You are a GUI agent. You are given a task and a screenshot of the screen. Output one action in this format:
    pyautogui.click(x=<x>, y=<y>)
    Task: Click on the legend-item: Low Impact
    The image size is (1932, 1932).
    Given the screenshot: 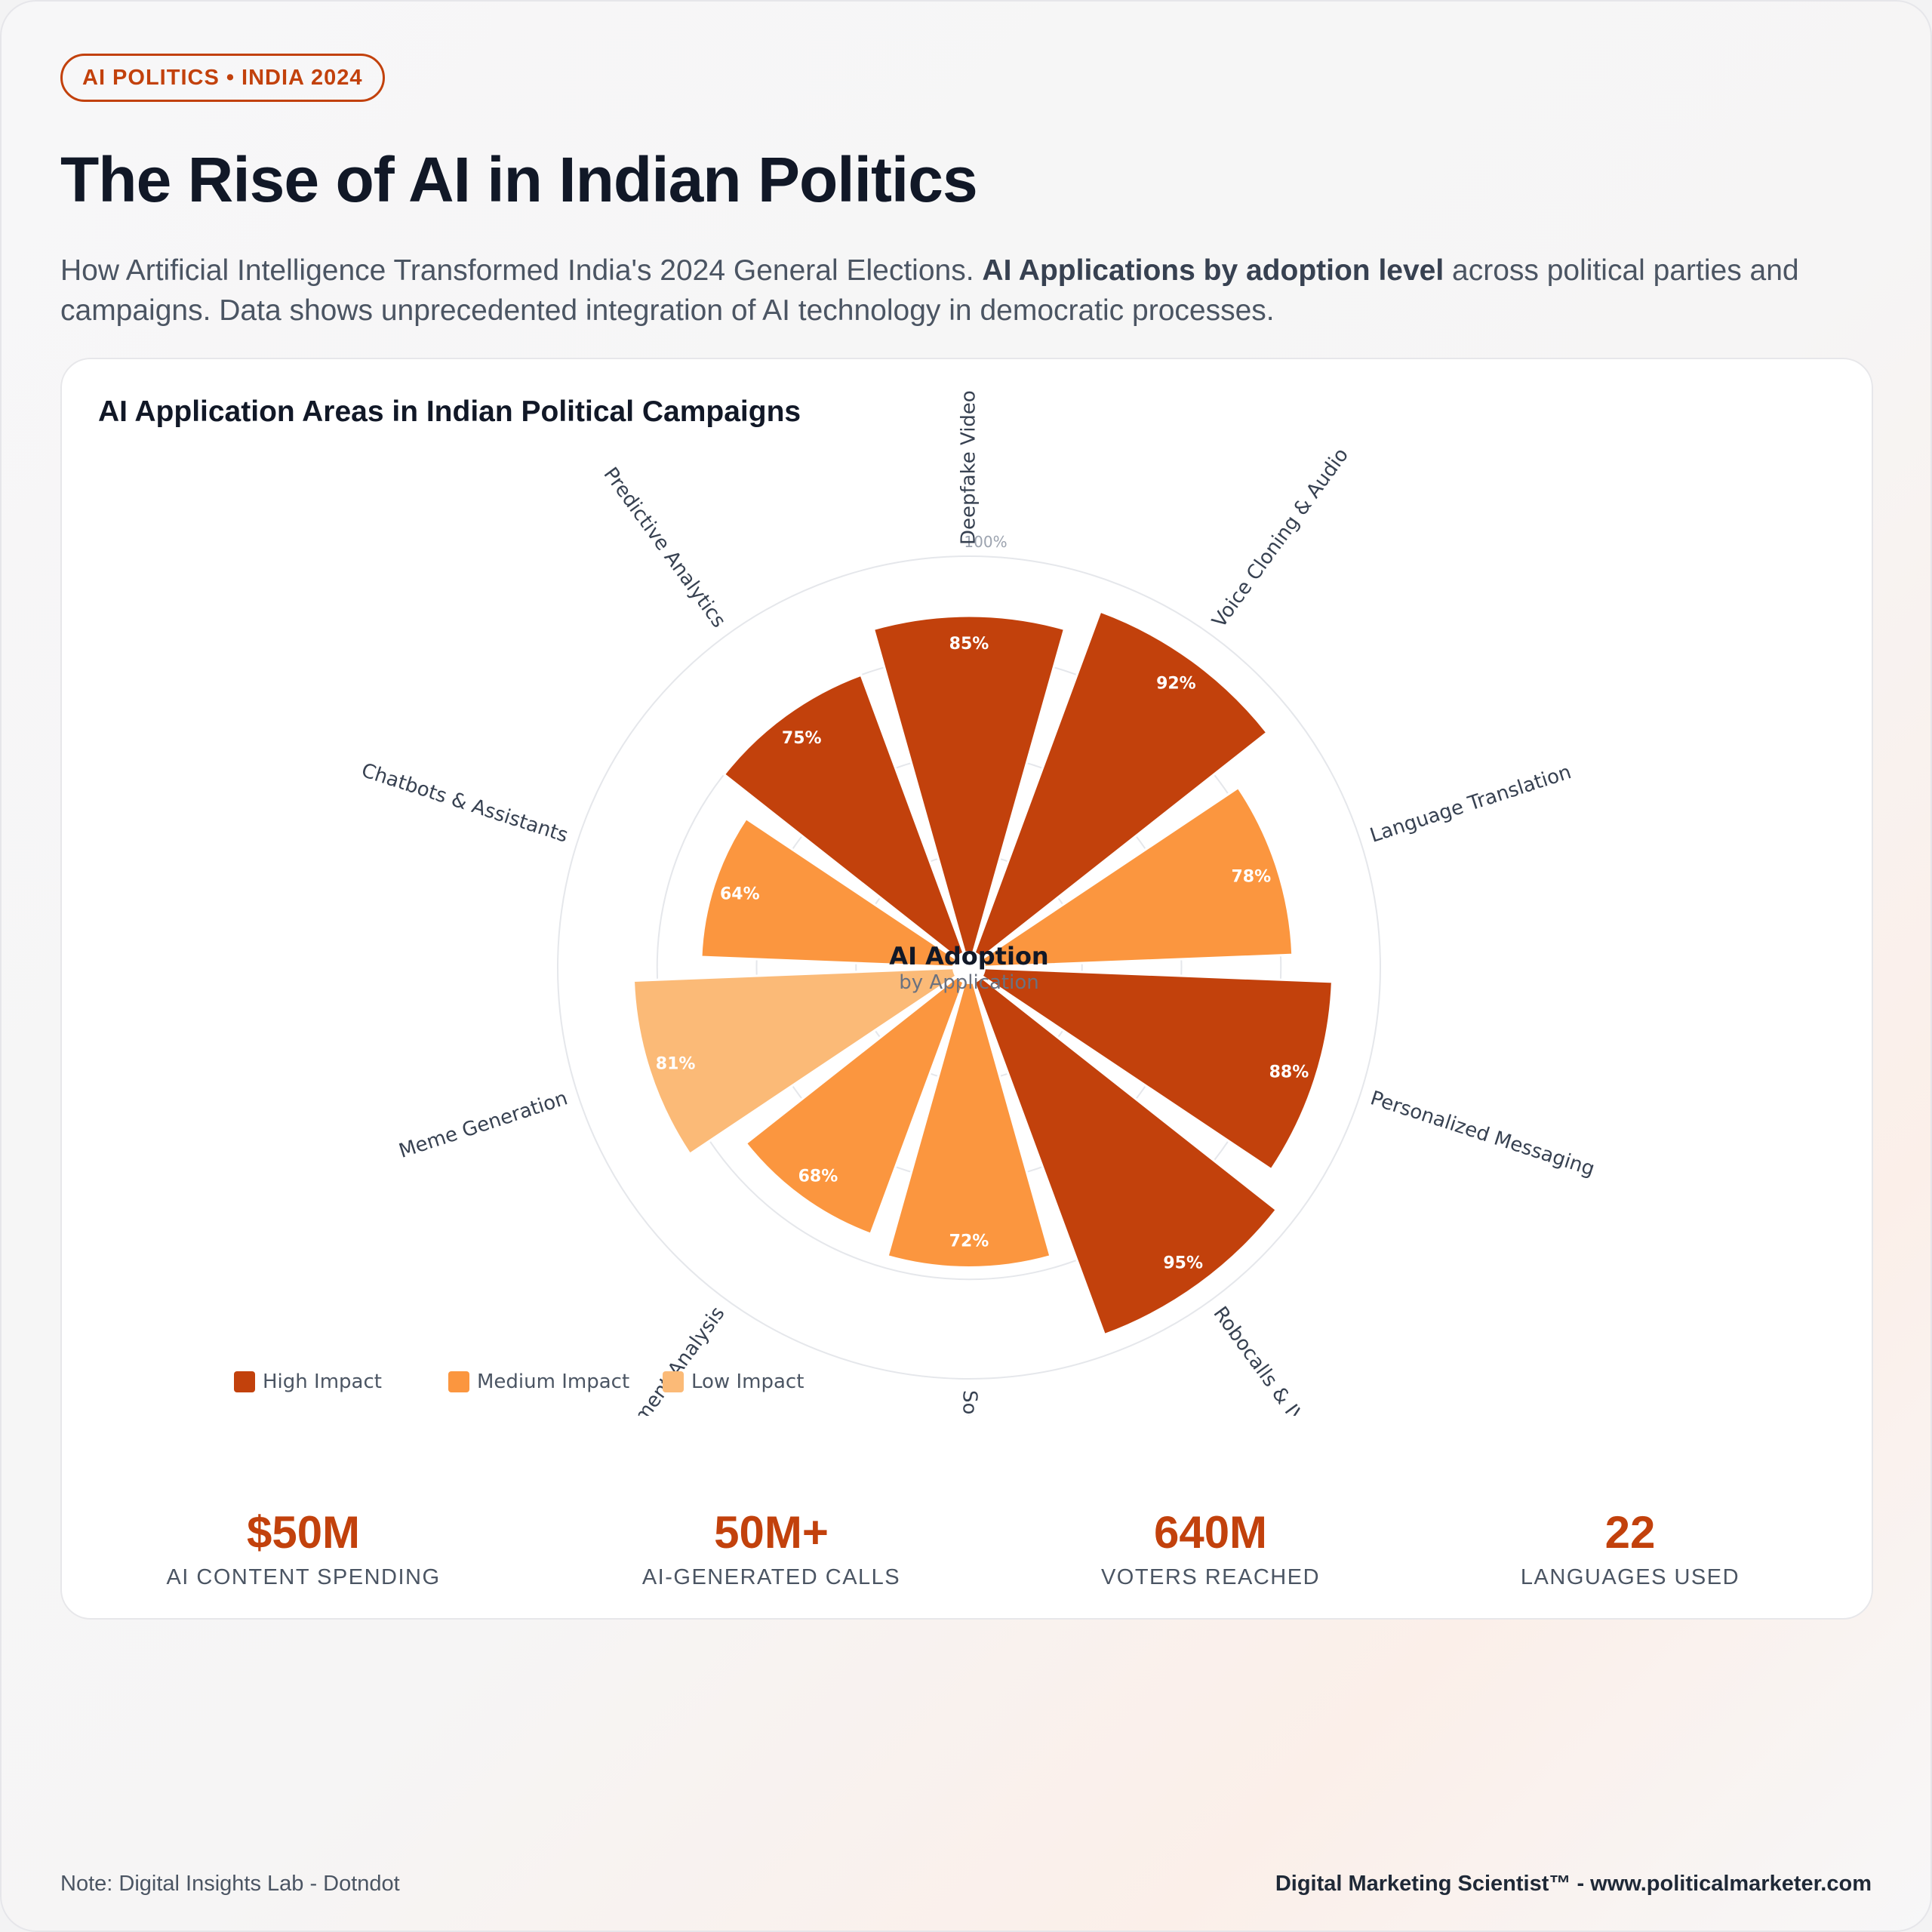 What is the action you would take?
    pyautogui.click(x=770, y=1382)
    